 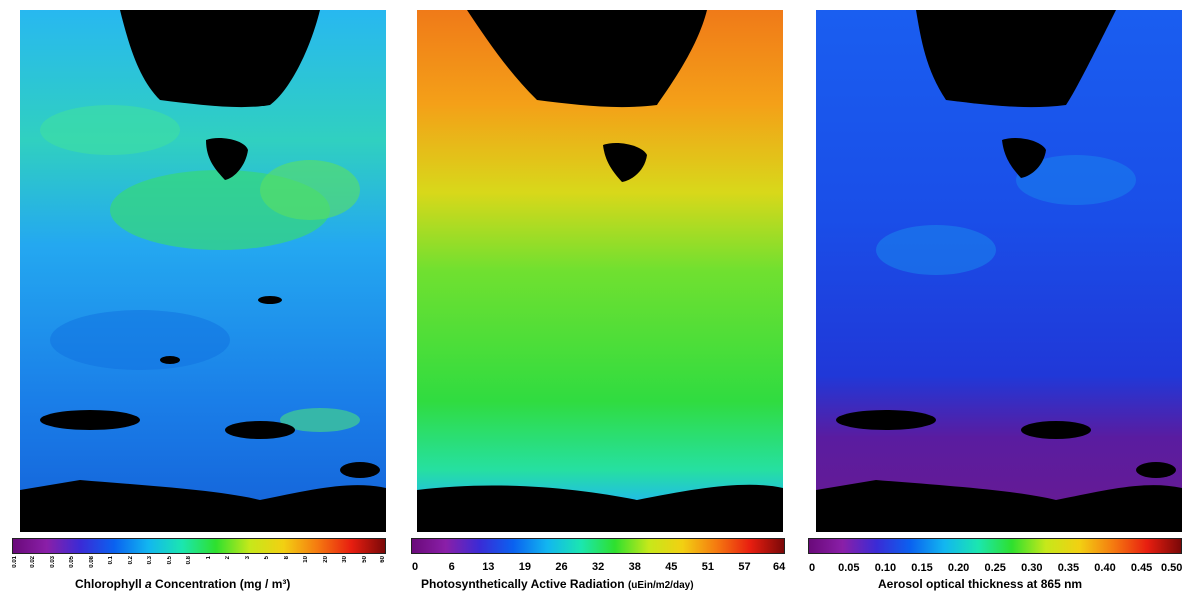 I want to click on colorbar-tick-label: 30, so click(x=345, y=559).